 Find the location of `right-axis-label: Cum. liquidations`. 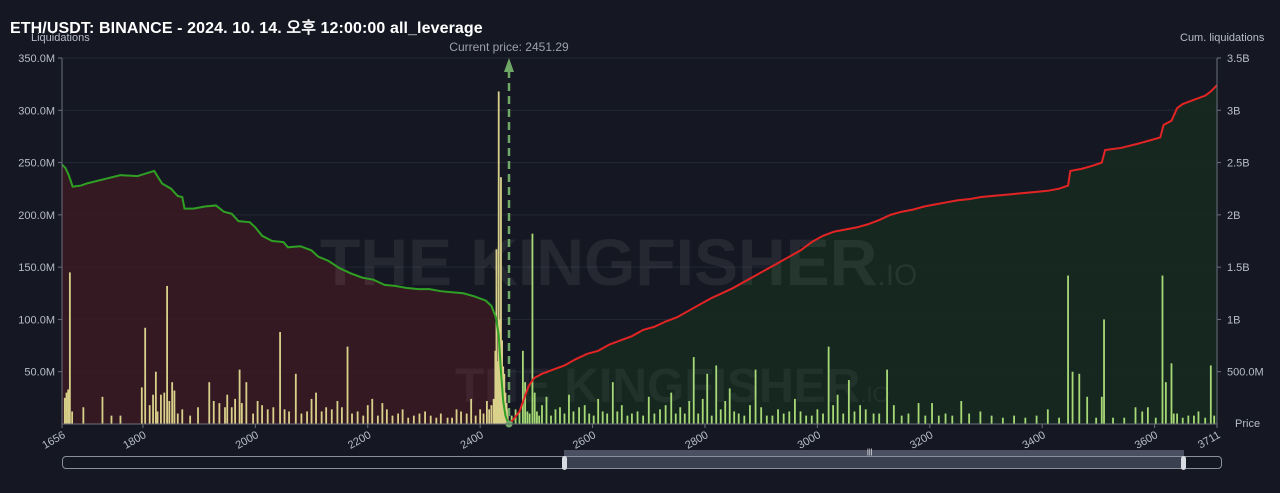

right-axis-label: Cum. liquidations is located at coordinates (1222, 38).